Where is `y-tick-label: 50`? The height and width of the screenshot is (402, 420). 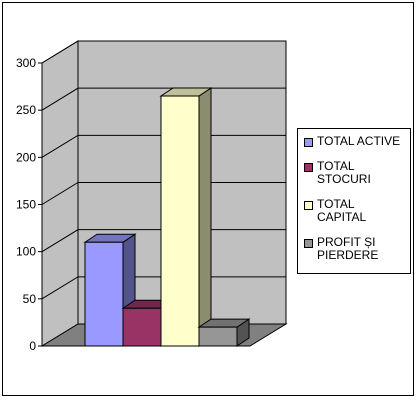
y-tick-label: 50 is located at coordinates (30, 299).